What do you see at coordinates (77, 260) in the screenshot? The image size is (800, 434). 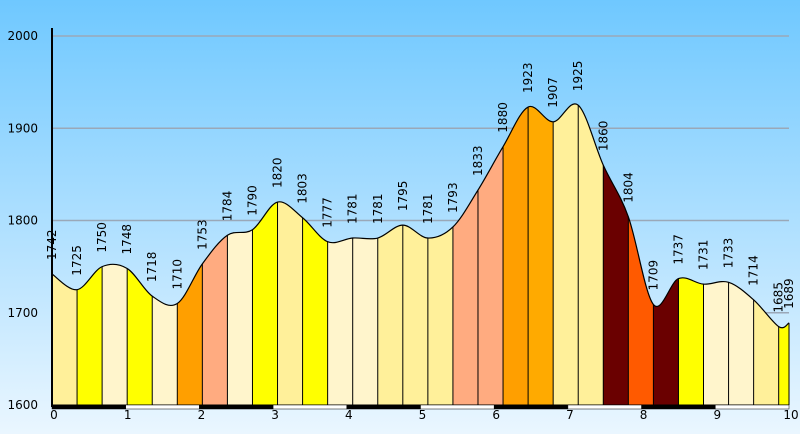 I see `elevation-data-label: 1725` at bounding box center [77, 260].